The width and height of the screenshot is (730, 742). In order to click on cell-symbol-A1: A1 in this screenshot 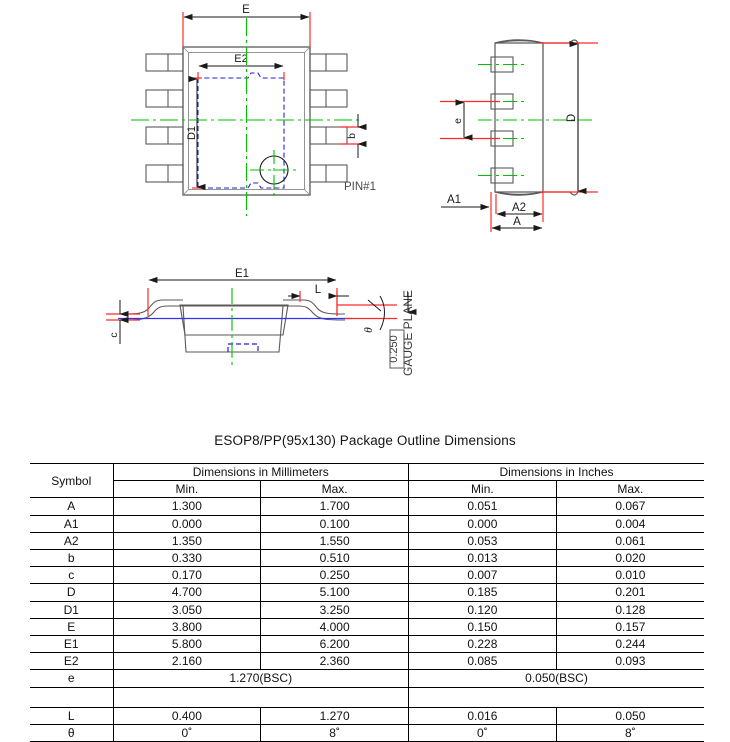, I will do `click(72, 524)`.